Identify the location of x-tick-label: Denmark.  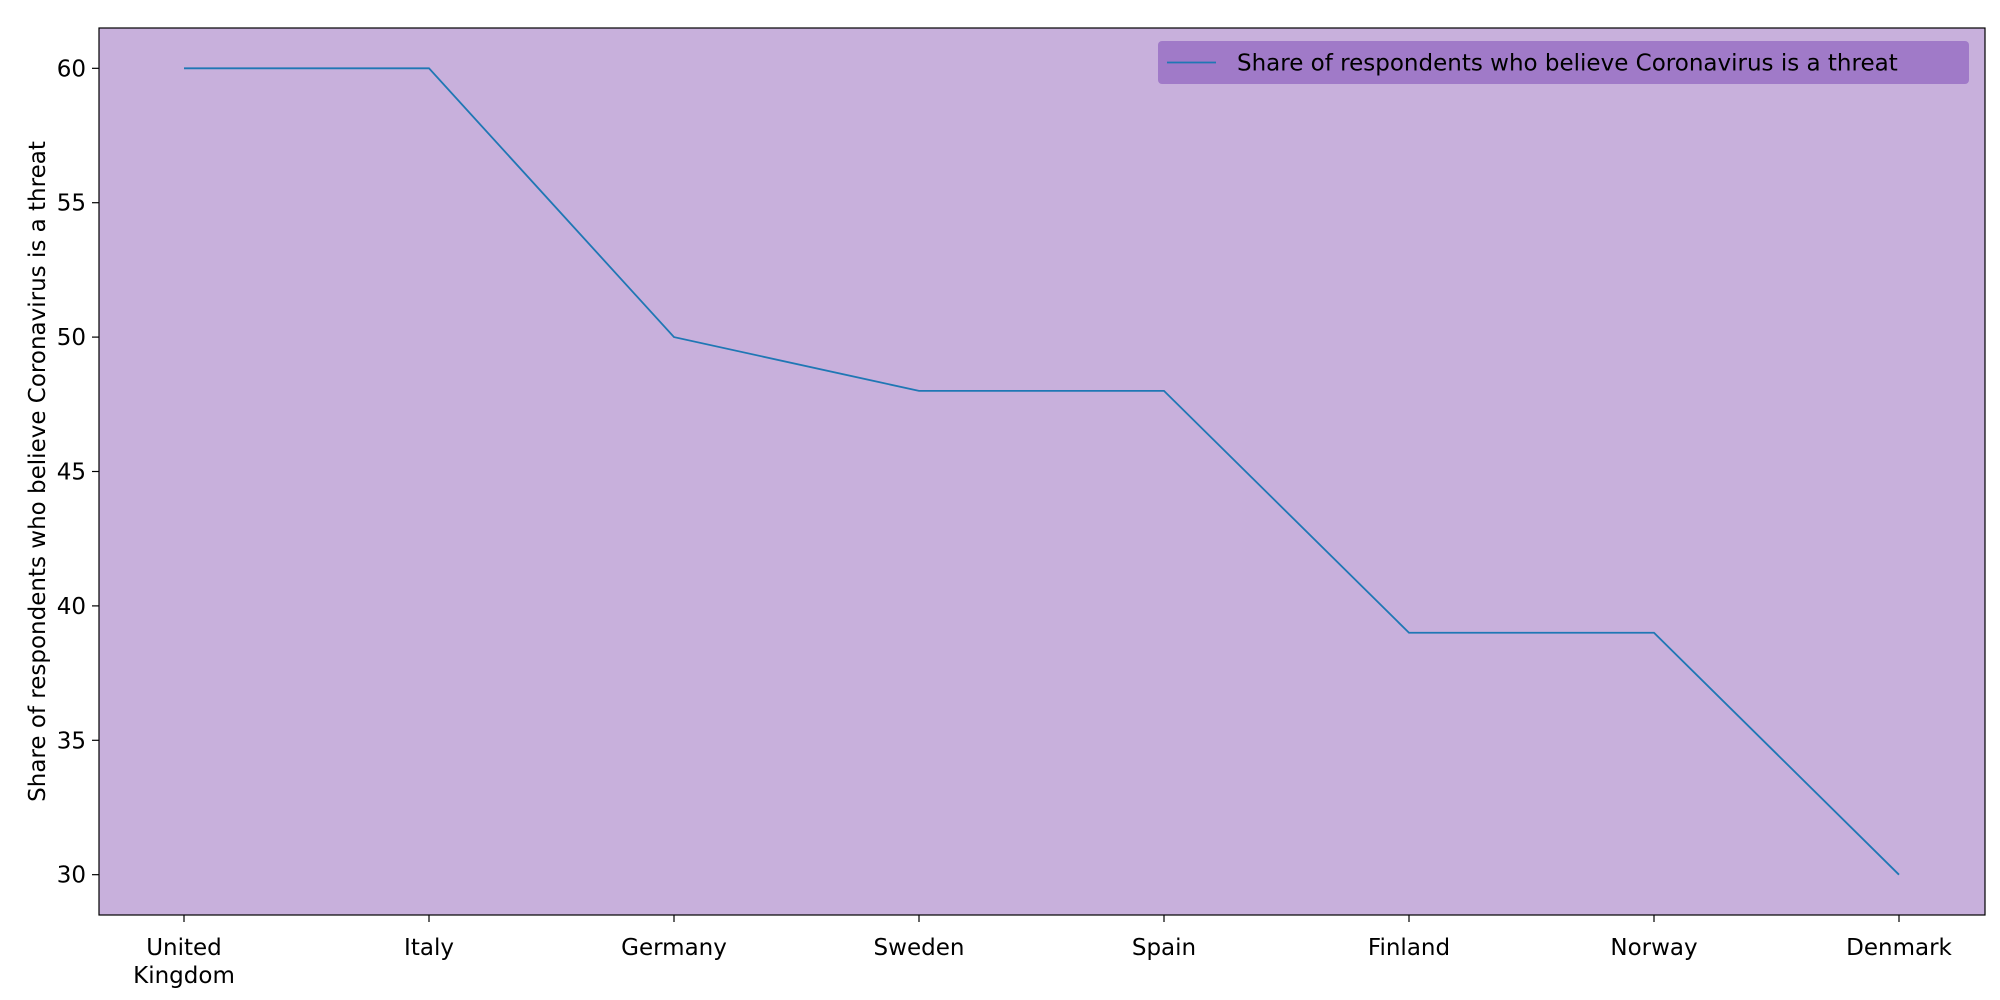
(1899, 948).